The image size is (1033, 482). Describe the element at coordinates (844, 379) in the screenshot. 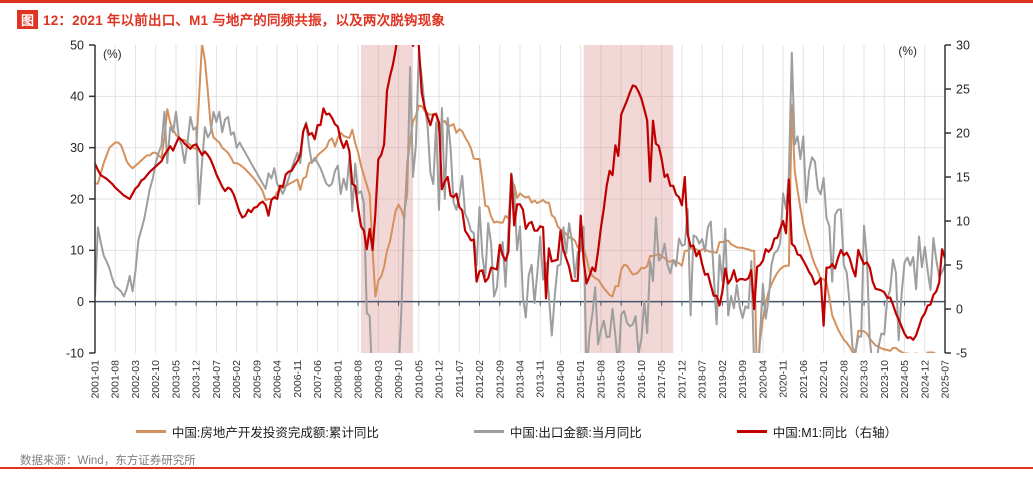

I see `svg-text: 2022-08` at that location.